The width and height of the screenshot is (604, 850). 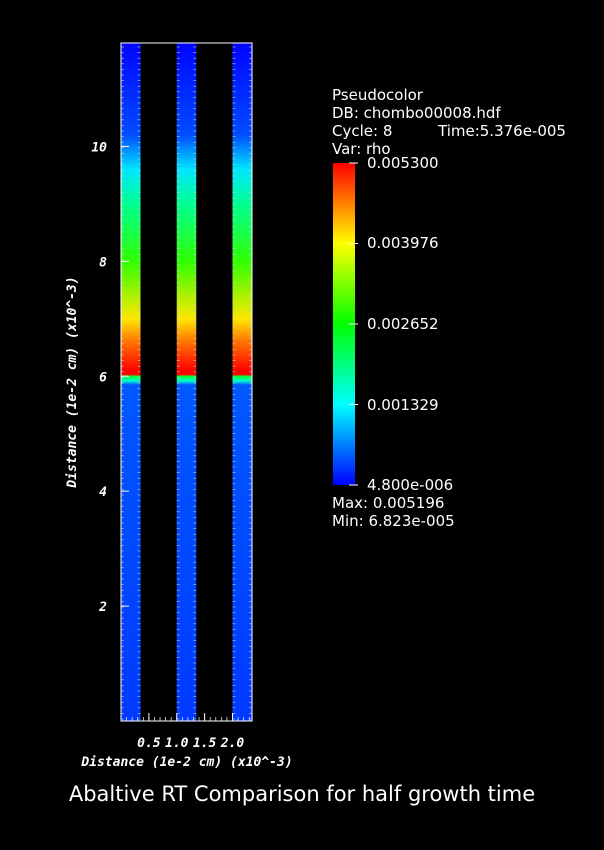 What do you see at coordinates (186, 762) in the screenshot?
I see `x-axis-label: Distance (1e-2 cm) (x10^-3)` at bounding box center [186, 762].